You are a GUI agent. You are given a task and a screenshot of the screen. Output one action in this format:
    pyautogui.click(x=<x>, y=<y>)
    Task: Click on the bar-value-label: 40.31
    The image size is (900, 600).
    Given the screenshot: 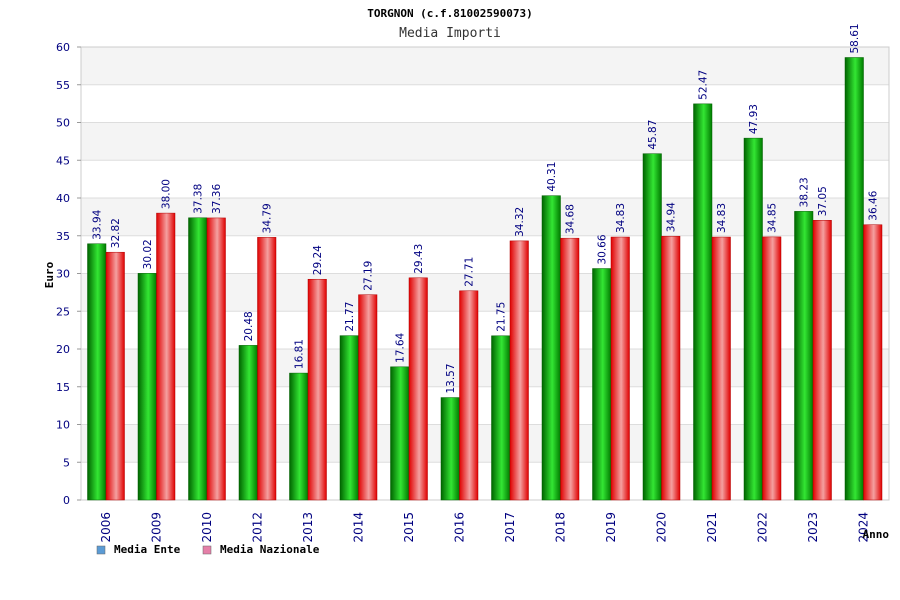 What is the action you would take?
    pyautogui.click(x=552, y=177)
    